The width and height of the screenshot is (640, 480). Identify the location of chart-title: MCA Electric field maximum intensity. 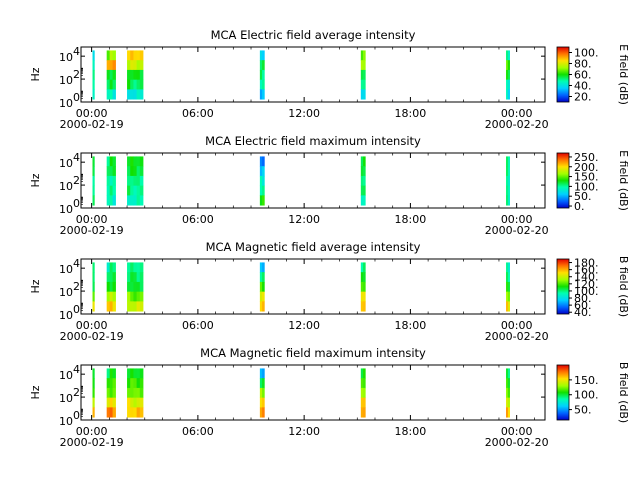
(313, 141).